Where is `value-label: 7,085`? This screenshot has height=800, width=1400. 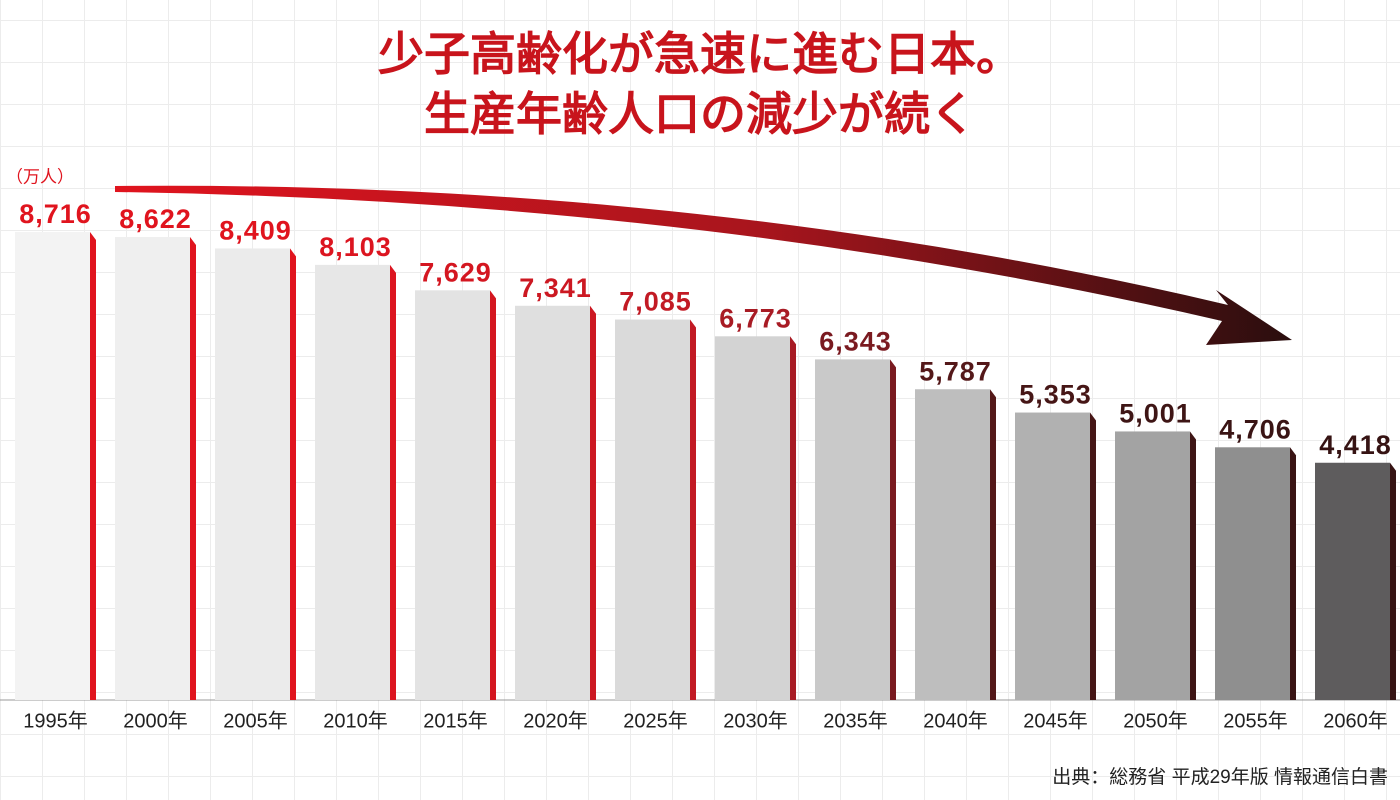 value-label: 7,085 is located at coordinates (655, 302).